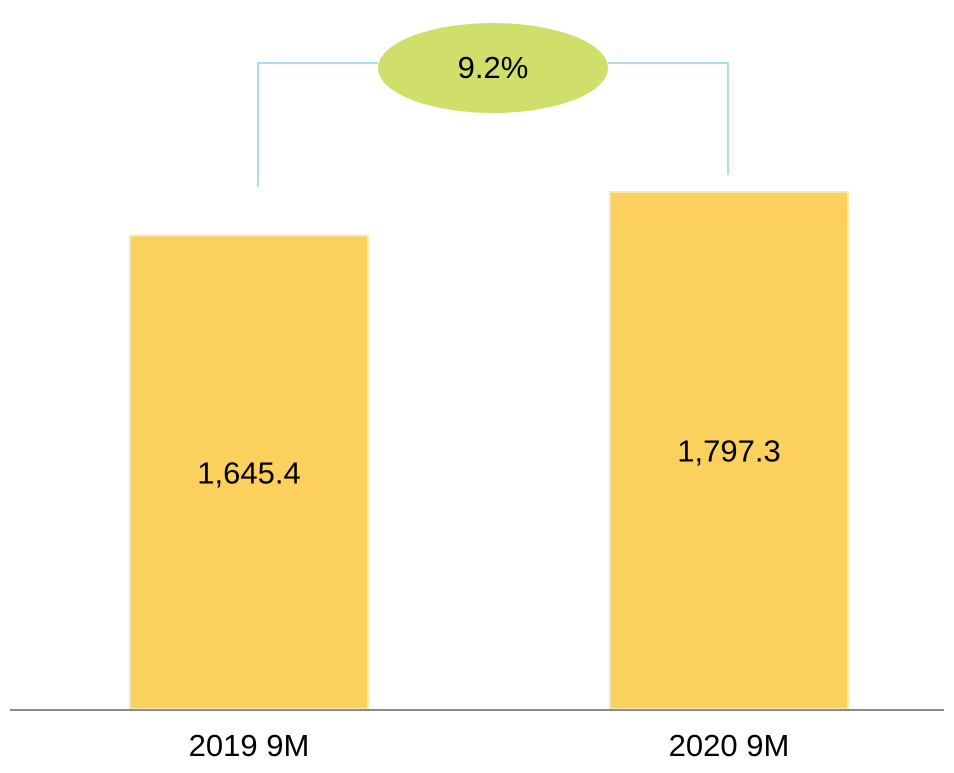 This screenshot has width=954, height=773. What do you see at coordinates (728, 451) in the screenshot?
I see `value-label: 1,797.3` at bounding box center [728, 451].